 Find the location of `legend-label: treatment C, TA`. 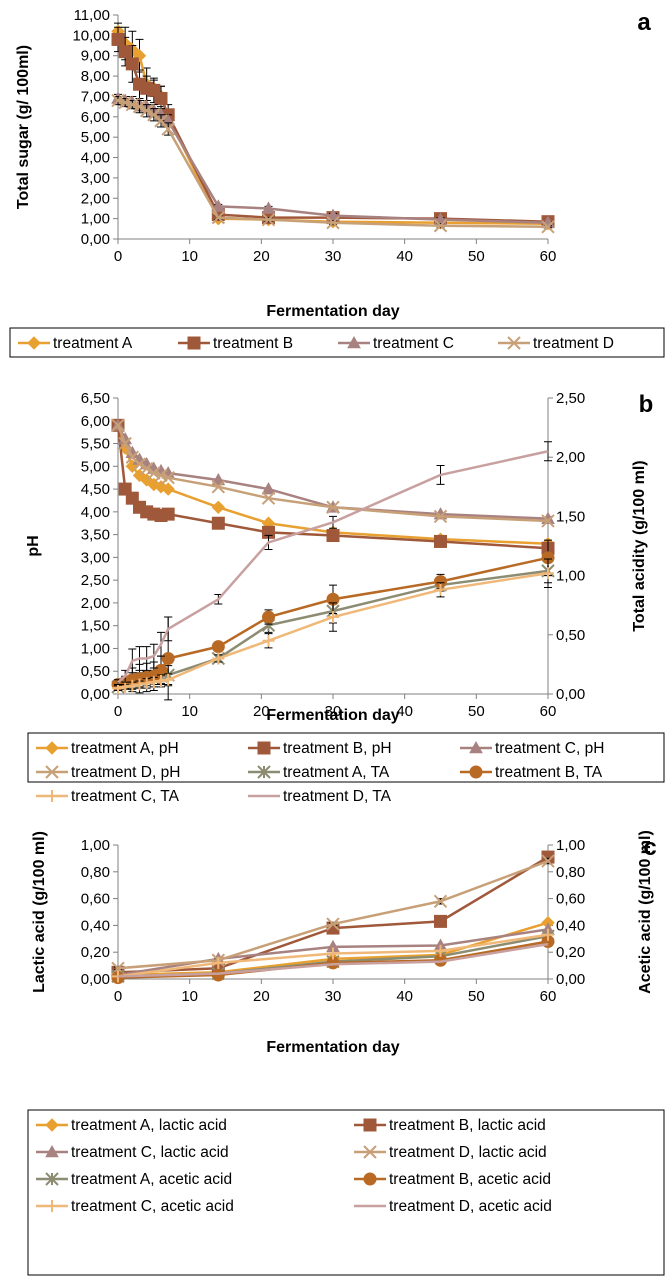

legend-label: treatment C, TA is located at coordinates (125, 796).